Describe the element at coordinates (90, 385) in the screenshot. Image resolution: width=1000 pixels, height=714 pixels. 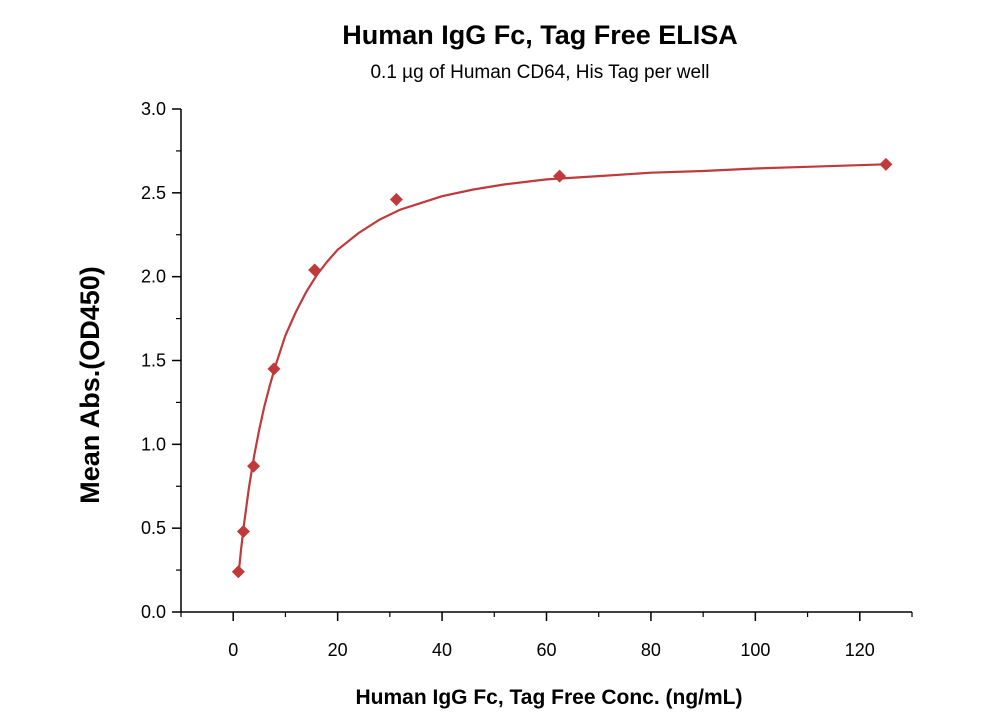
I see `y-axis-label: Mean Abs.(OD450)` at that location.